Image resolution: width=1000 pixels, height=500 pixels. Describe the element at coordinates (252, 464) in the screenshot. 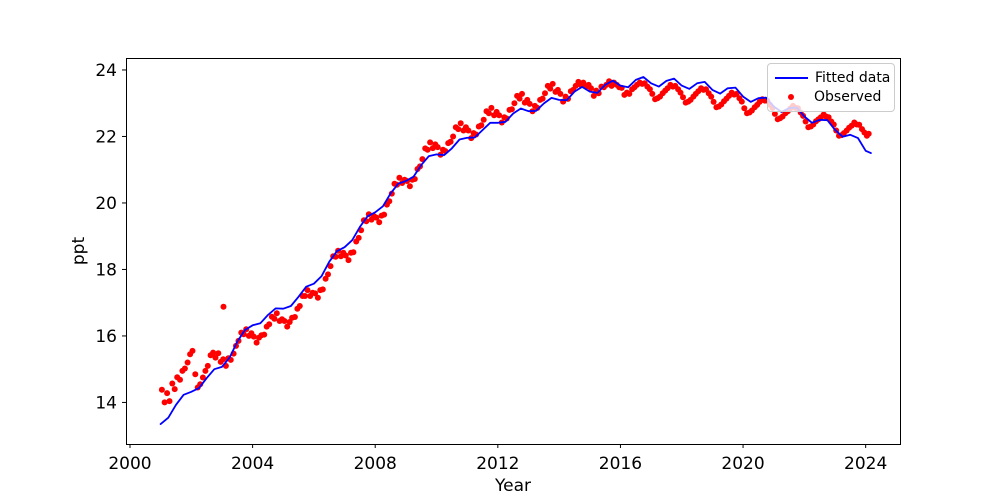

I see `x-tick-label: 2004` at that location.